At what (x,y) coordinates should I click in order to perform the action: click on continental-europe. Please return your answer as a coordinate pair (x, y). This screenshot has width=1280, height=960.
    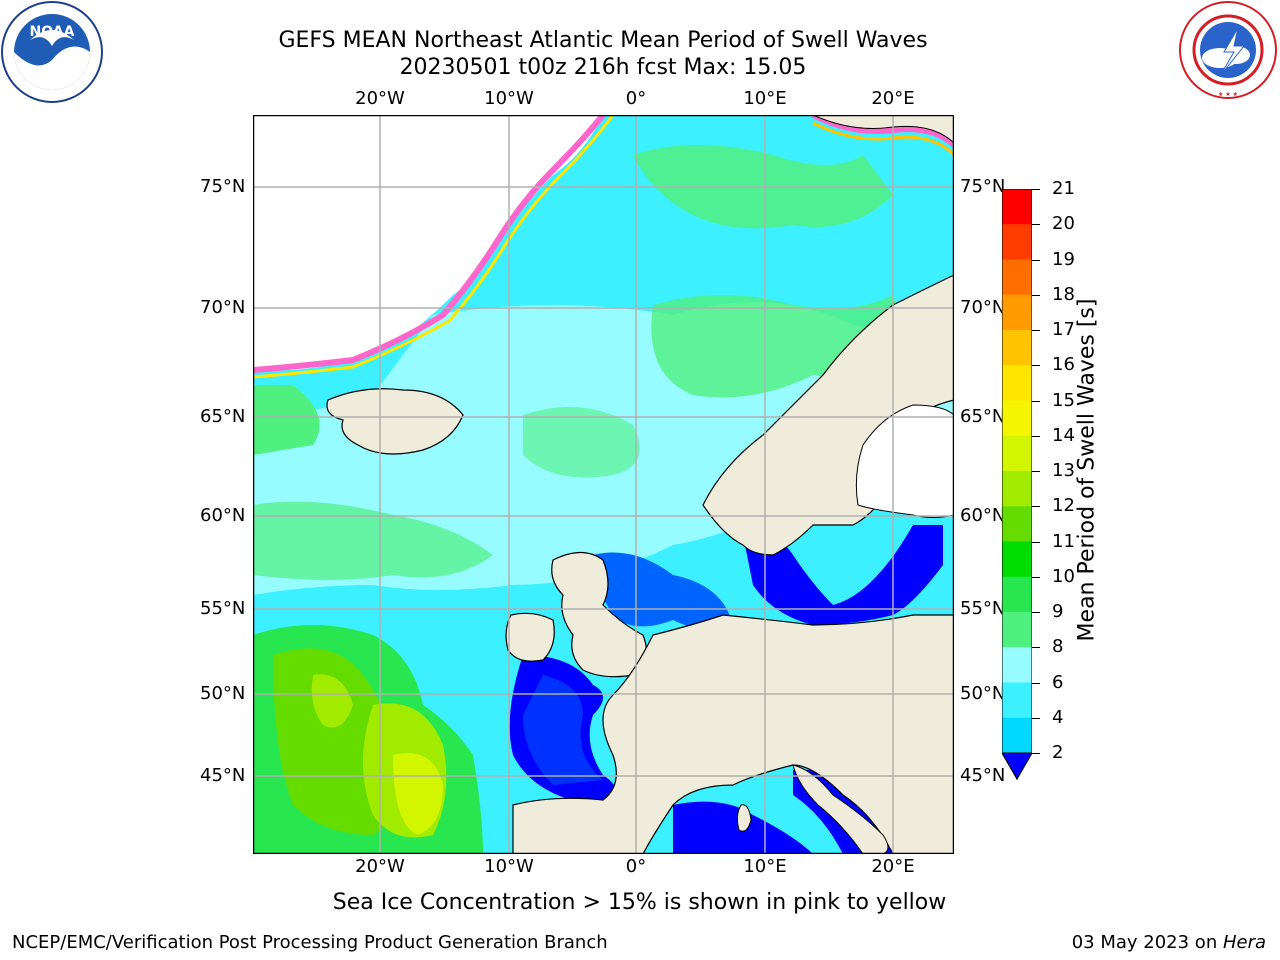
    Looking at the image, I should click on (733, 734).